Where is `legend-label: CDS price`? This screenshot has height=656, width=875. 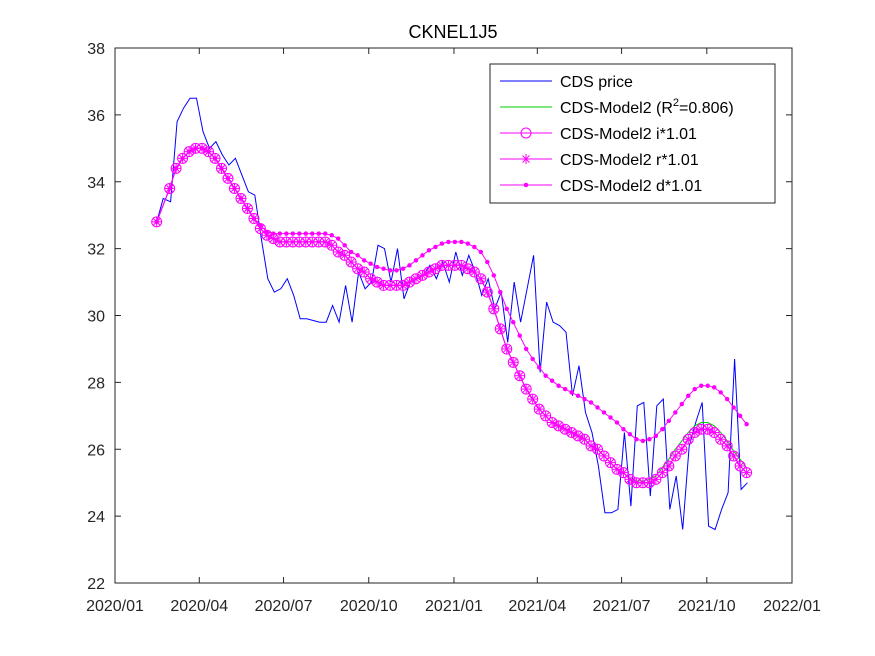 legend-label: CDS price is located at coordinates (596, 82).